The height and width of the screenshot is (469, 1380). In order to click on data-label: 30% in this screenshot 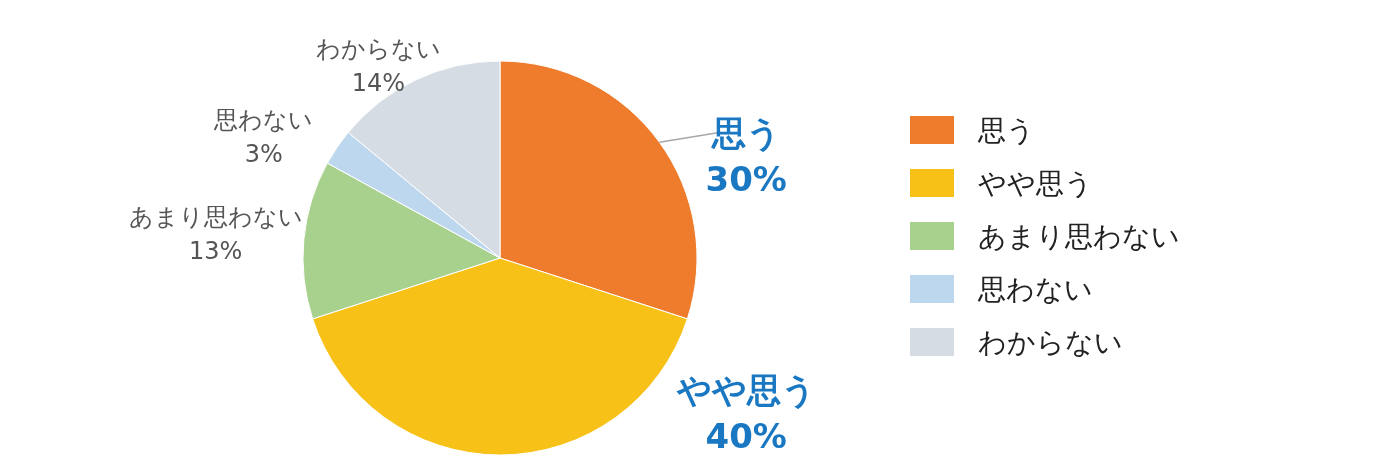, I will do `click(746, 179)`.